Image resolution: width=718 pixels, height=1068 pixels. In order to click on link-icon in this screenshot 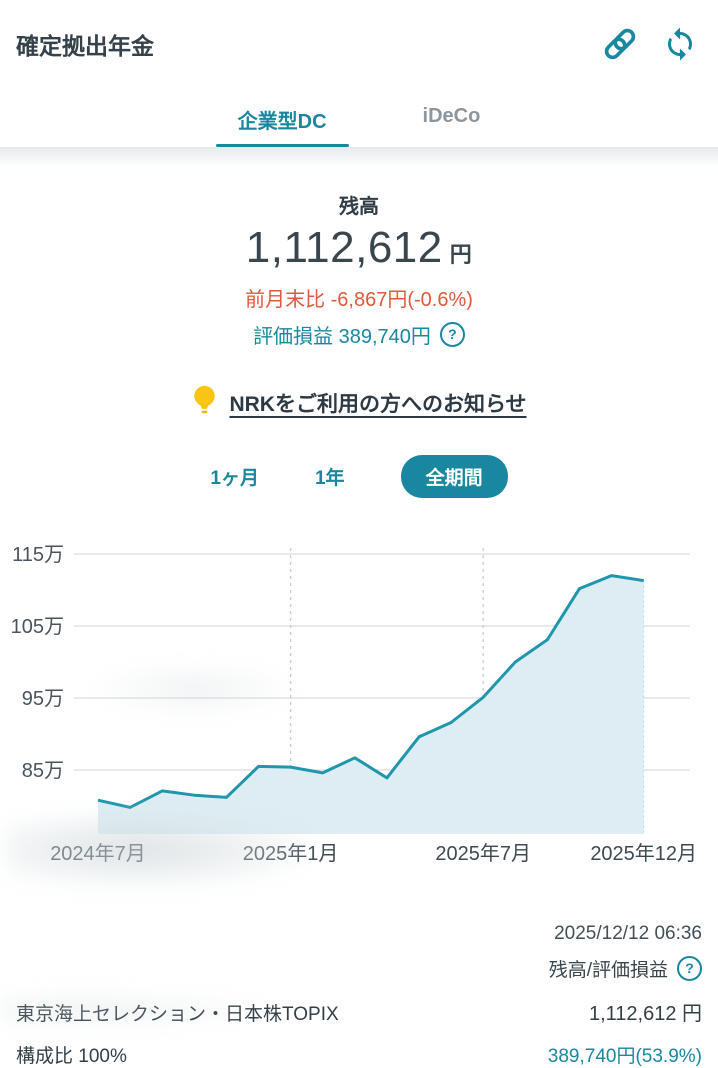, I will do `click(620, 44)`.